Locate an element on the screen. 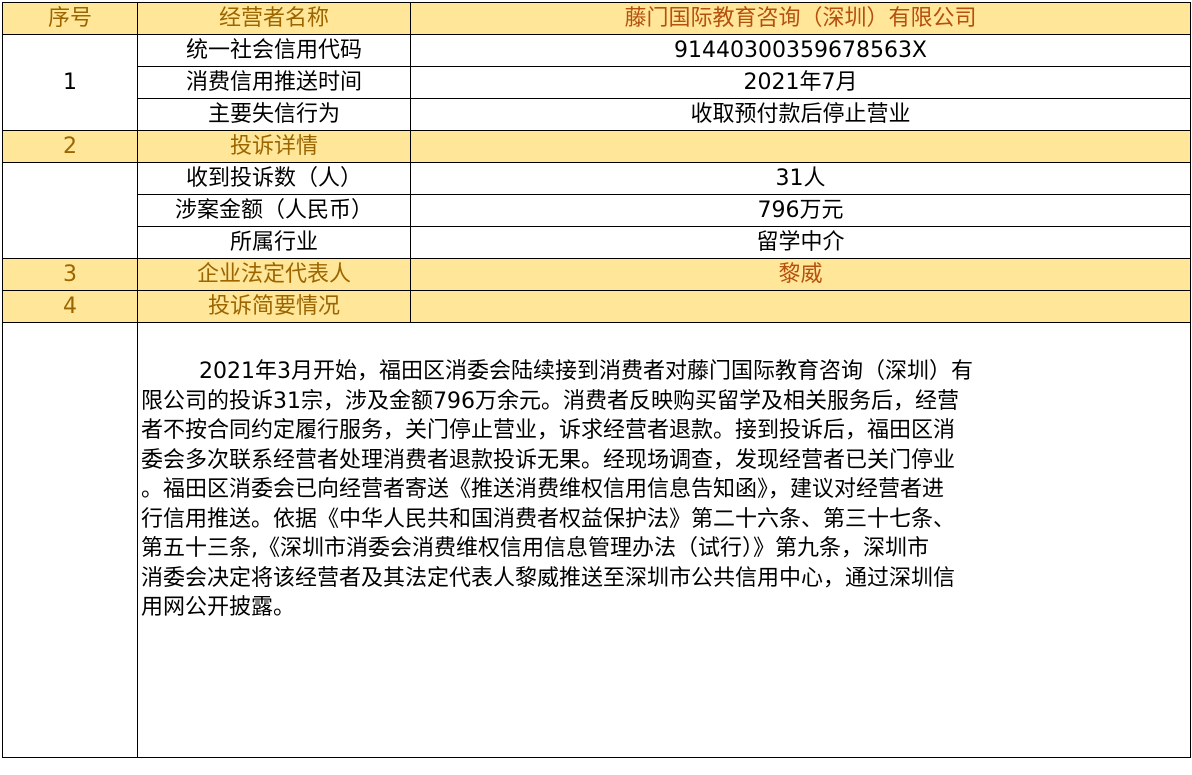 The image size is (1192, 775). section-header-row: 2 投诉详情 is located at coordinates (596, 146).